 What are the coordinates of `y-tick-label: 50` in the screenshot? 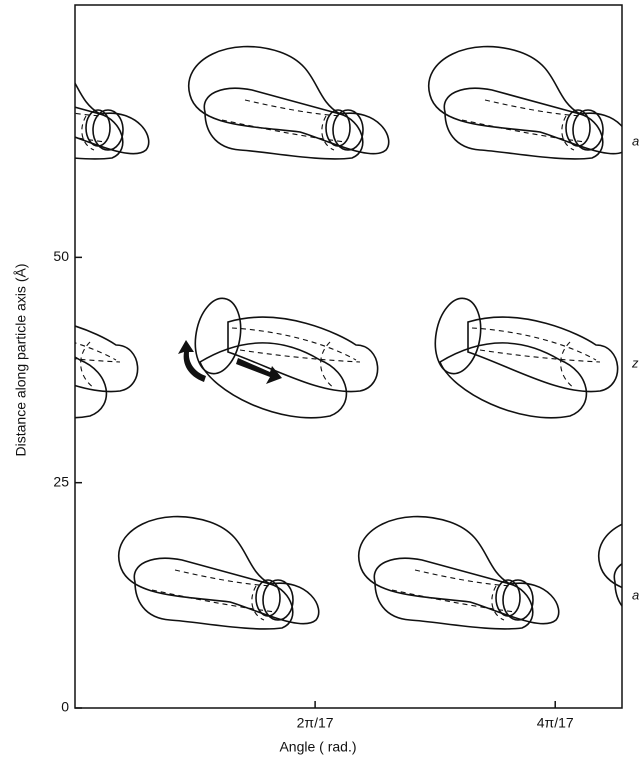 It's located at (61, 256).